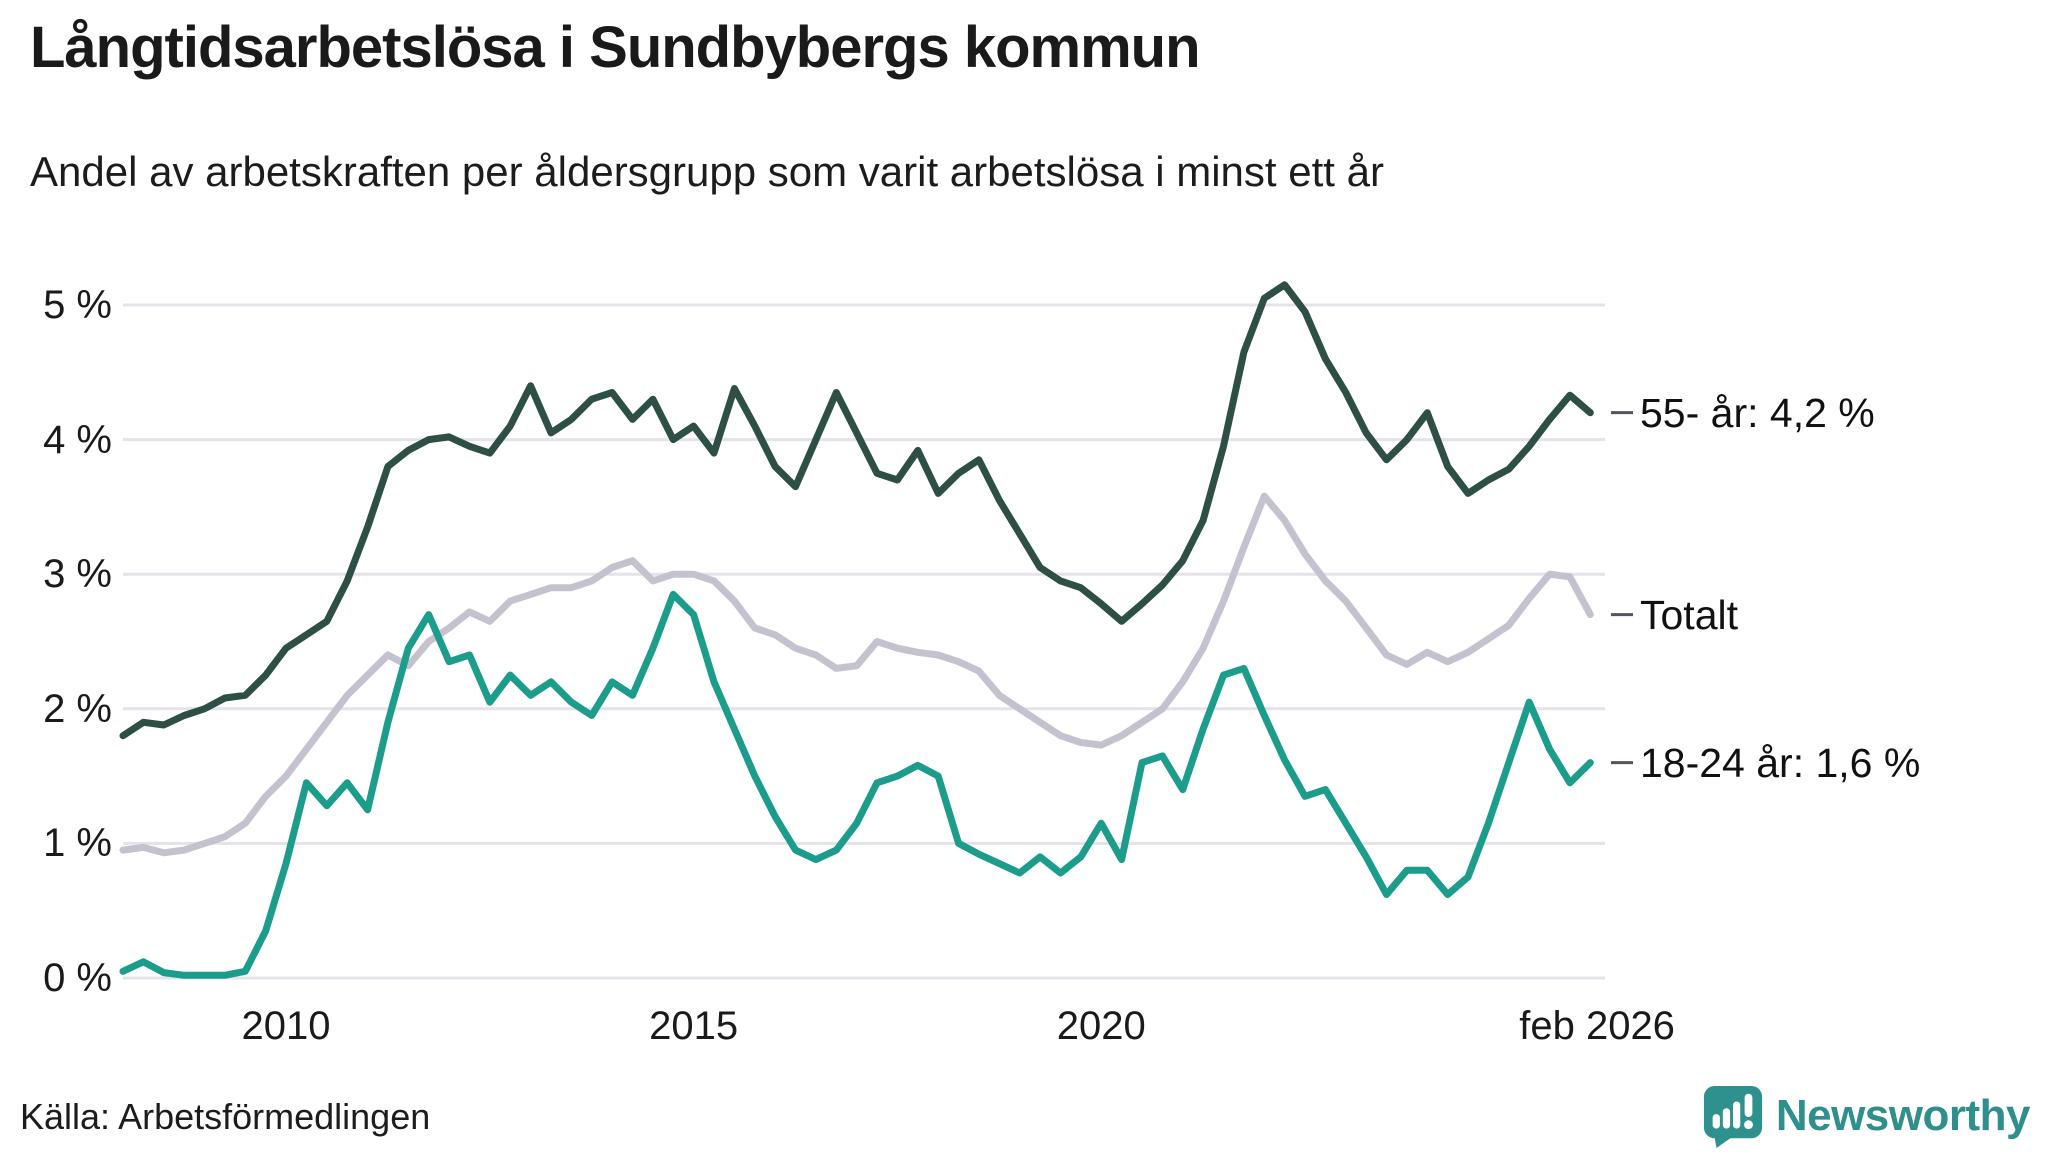  What do you see at coordinates (1780, 762) in the screenshot?
I see `series-end-label-18-24-år: 18-24 år: 1,6 %` at bounding box center [1780, 762].